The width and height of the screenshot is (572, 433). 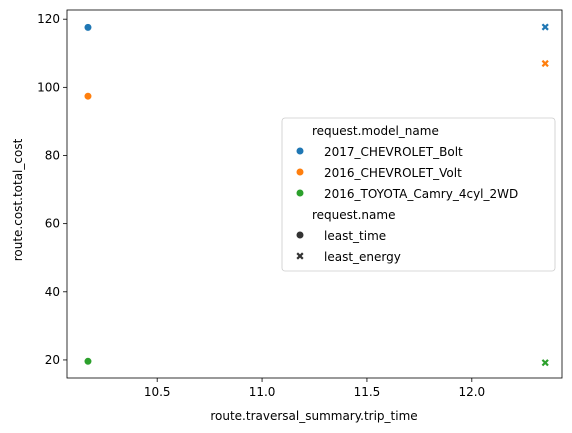 I want to click on legend-entry: least_time, so click(x=355, y=236).